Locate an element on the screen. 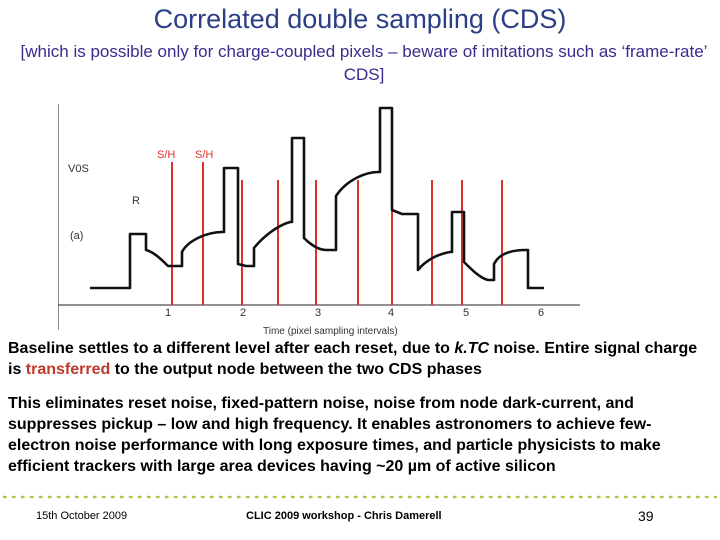  x-tick-label: 2 is located at coordinates (243, 313).